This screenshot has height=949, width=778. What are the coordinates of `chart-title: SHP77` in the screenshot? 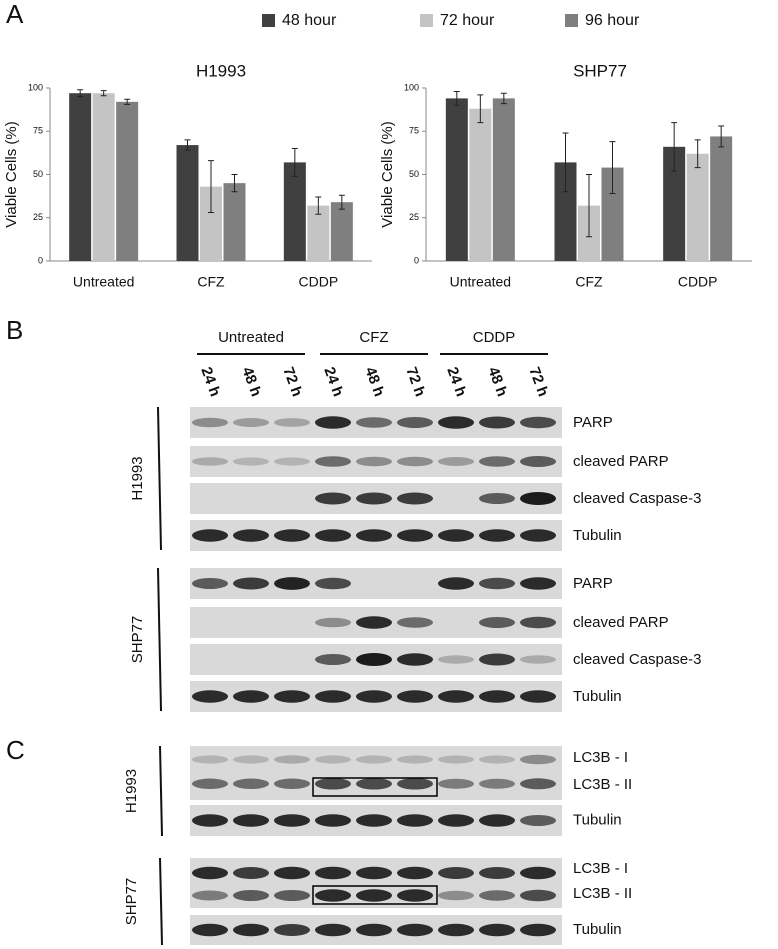 It's located at (600, 70).